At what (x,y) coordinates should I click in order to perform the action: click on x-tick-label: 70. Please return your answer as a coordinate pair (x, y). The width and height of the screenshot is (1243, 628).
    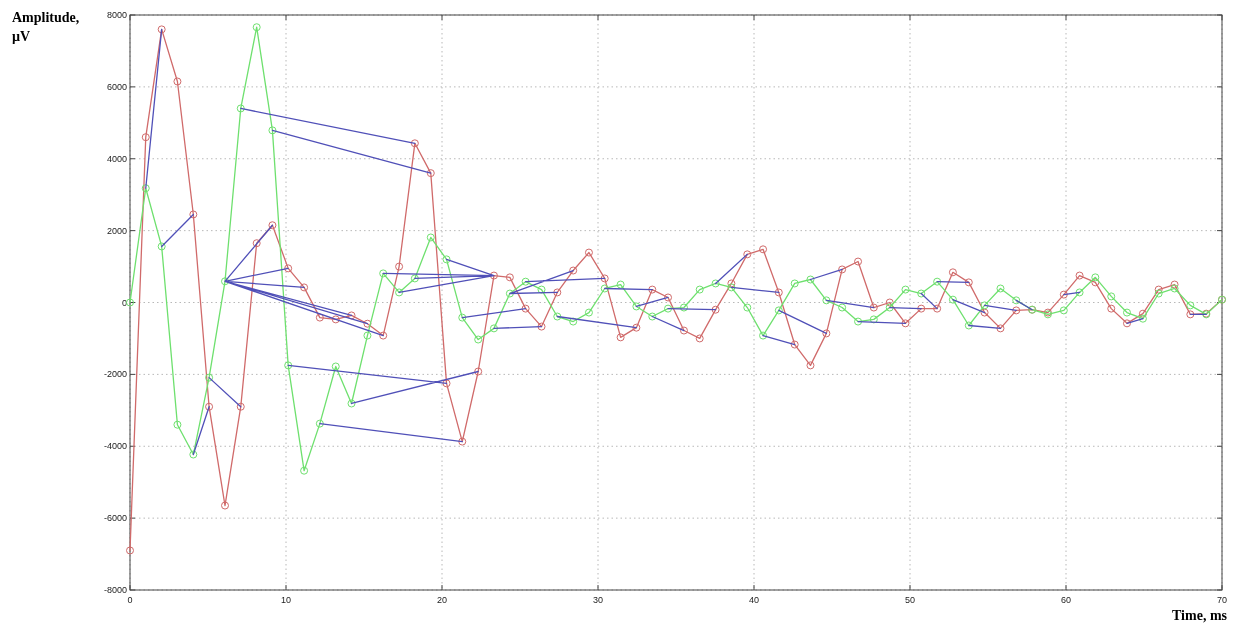
    Looking at the image, I should click on (1222, 600).